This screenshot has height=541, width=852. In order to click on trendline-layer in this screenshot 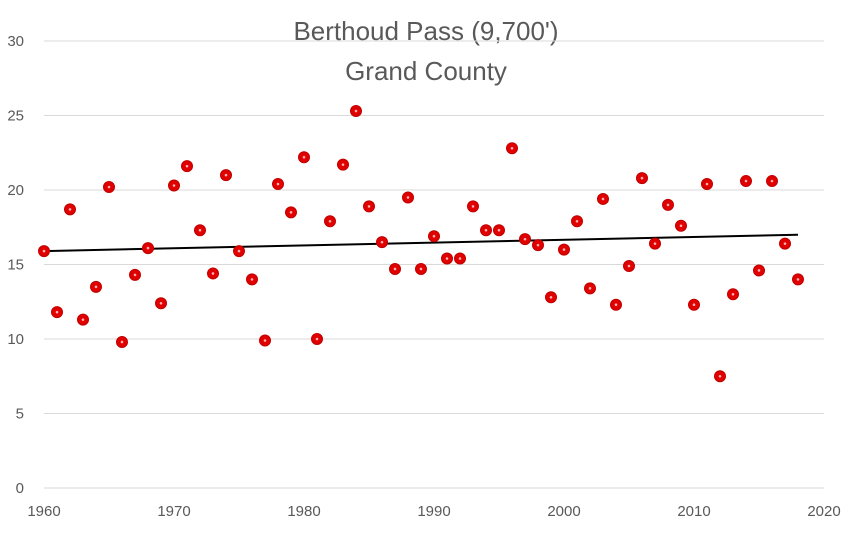, I will do `click(421, 243)`.